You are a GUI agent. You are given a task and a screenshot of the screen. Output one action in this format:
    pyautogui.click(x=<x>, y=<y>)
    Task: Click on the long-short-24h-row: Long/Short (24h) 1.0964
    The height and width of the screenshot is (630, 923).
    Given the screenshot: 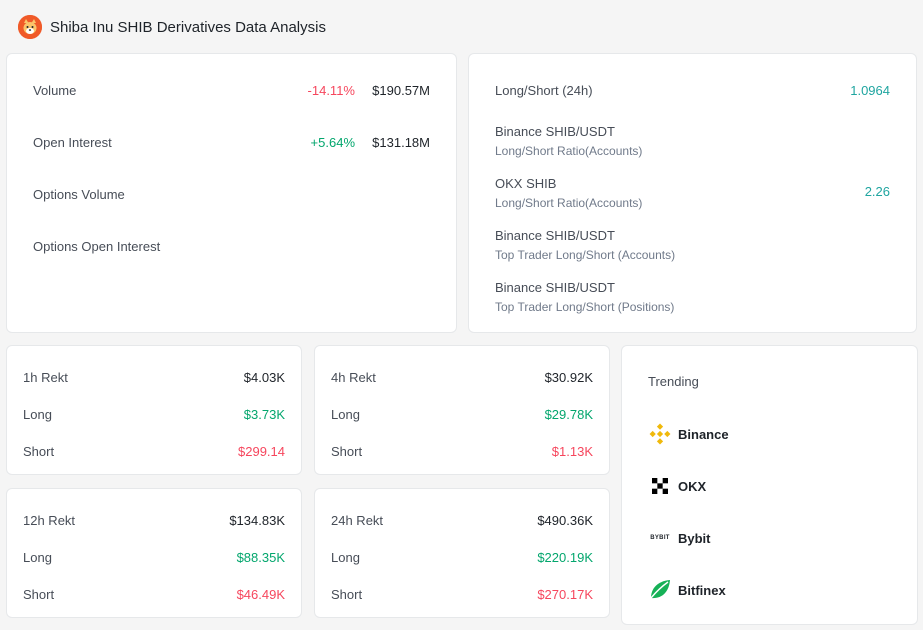 What is the action you would take?
    pyautogui.click(x=692, y=90)
    